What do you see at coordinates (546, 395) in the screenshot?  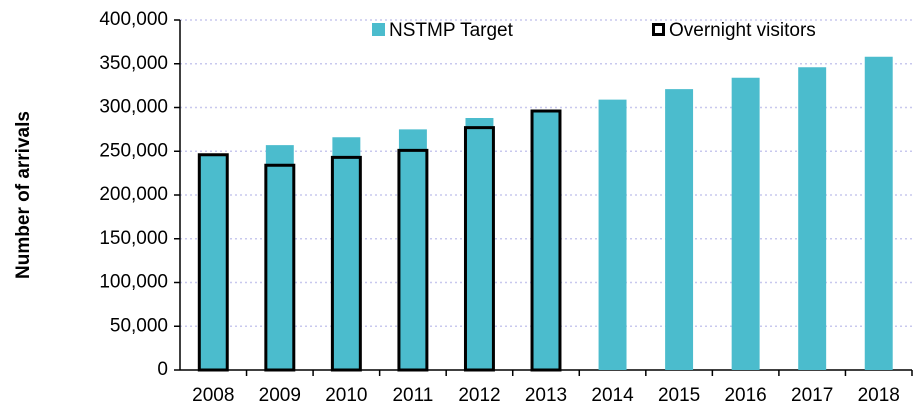 I see `x-tick-label: 2013` at bounding box center [546, 395].